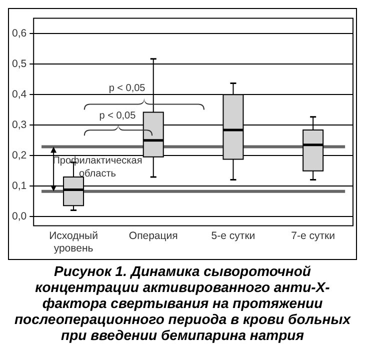 The width and height of the screenshot is (365, 359). I want to click on y-tick-label: 0,3, so click(19, 124).